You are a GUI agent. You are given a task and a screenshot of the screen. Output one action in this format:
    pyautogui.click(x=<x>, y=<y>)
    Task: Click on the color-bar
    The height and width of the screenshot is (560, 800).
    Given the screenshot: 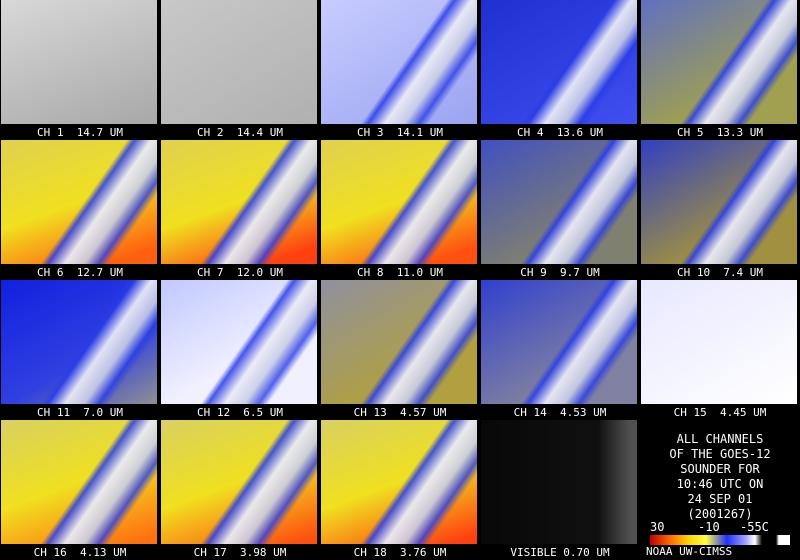 What is the action you would take?
    pyautogui.click(x=720, y=540)
    